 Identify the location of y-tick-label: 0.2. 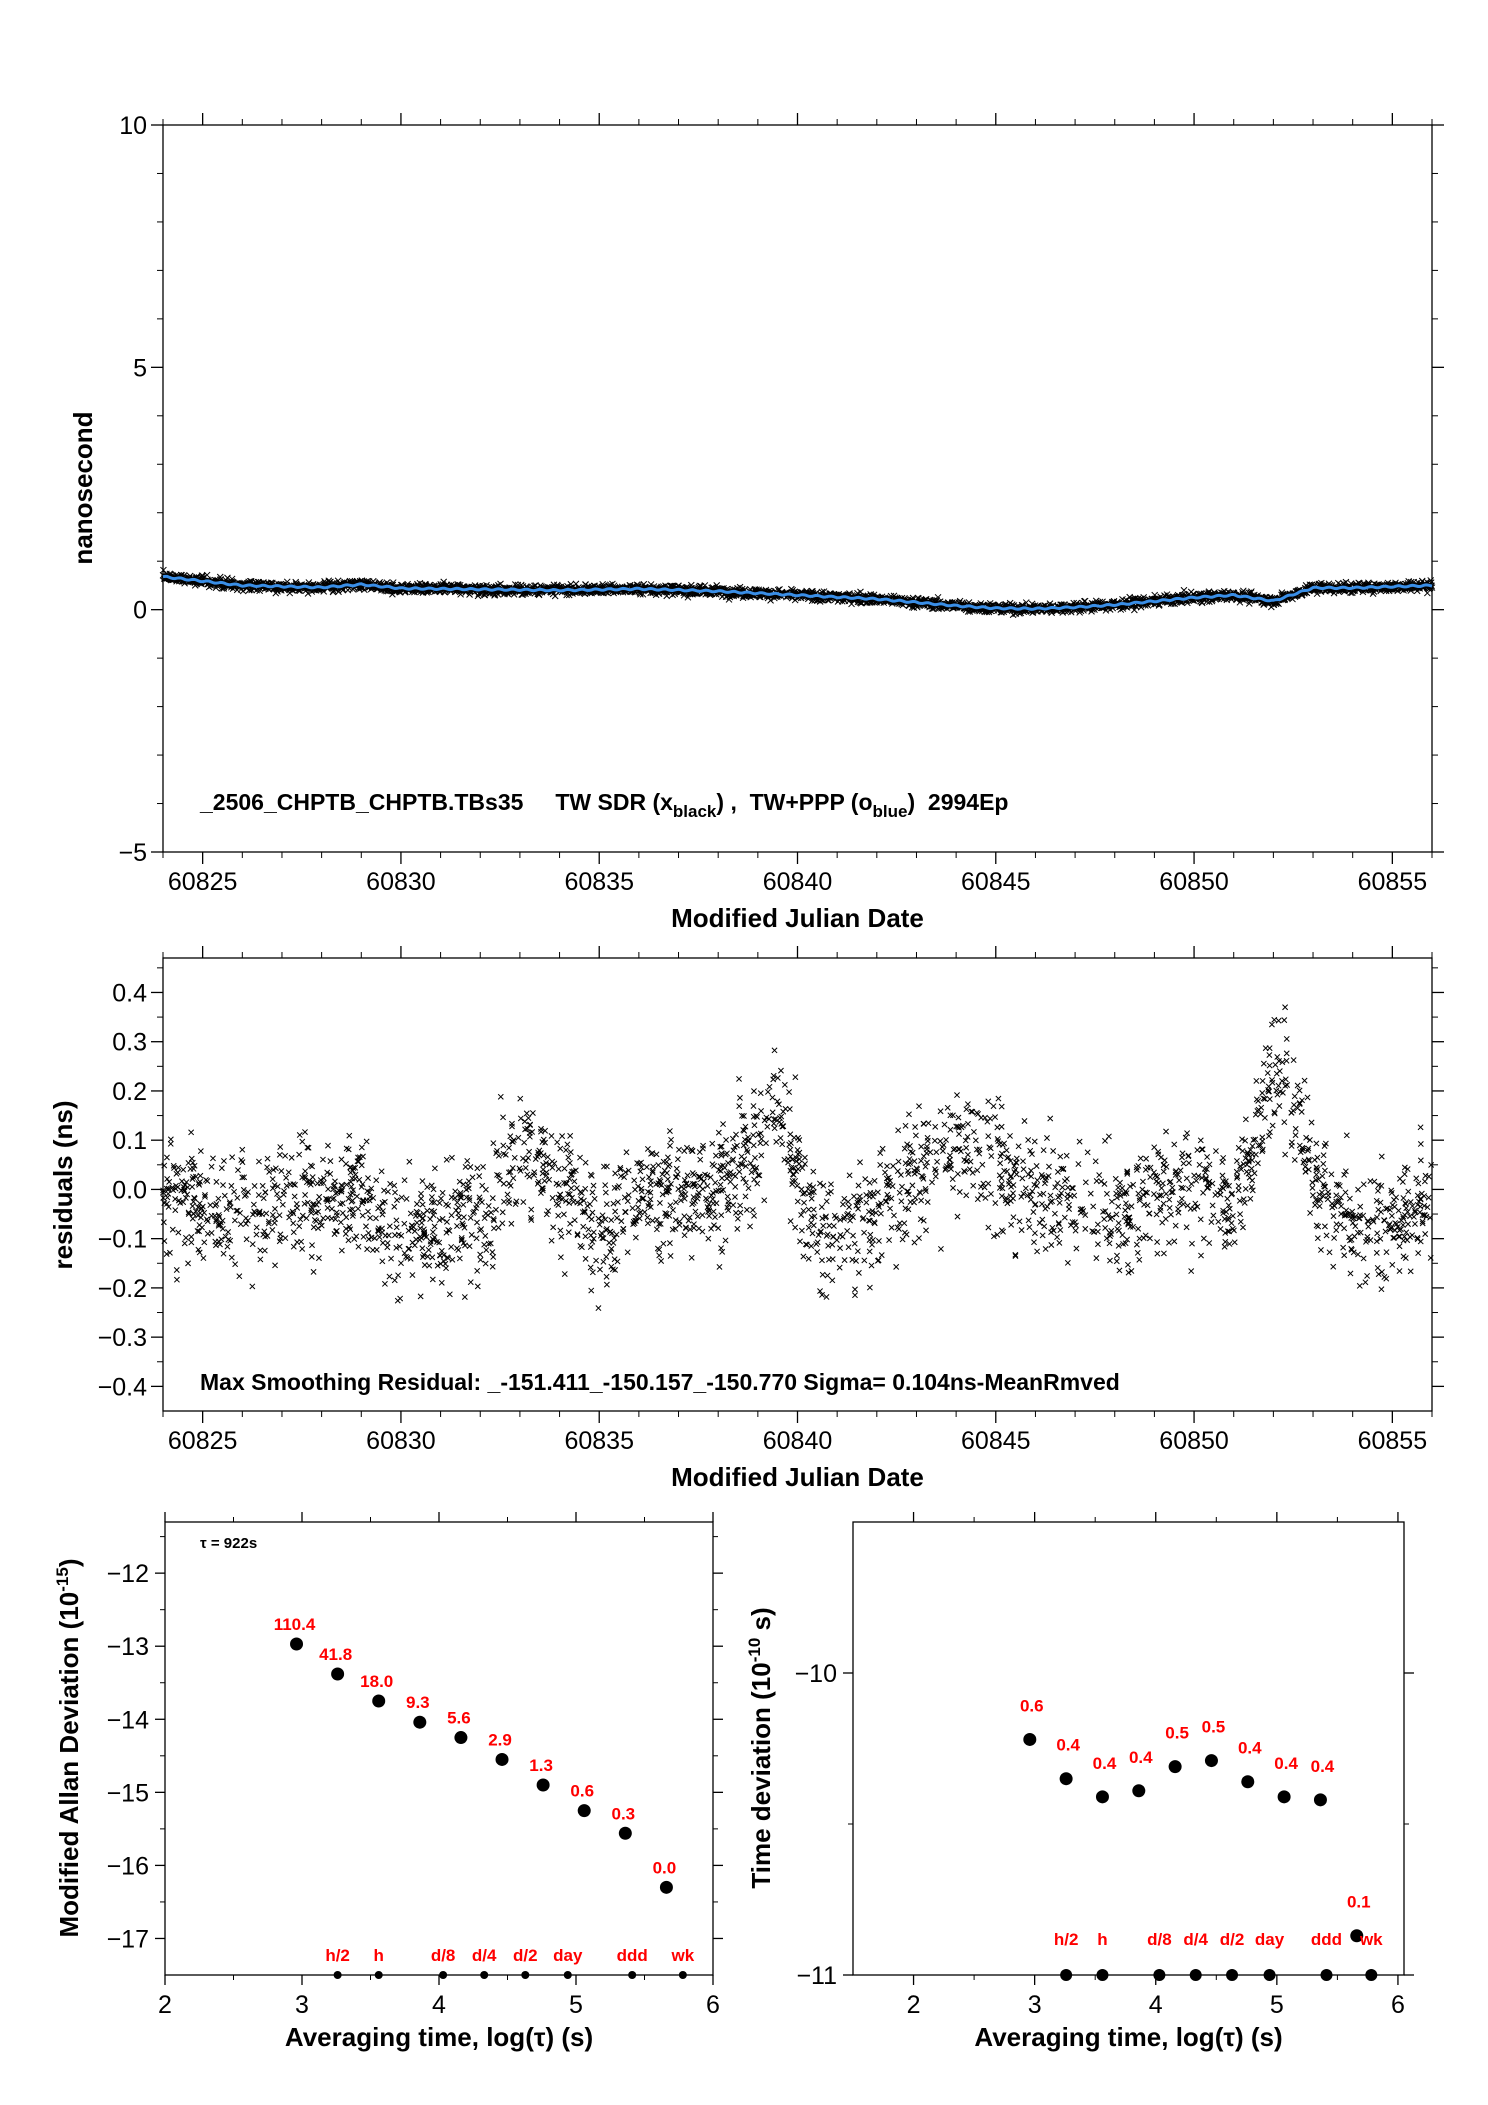
(129, 1092).